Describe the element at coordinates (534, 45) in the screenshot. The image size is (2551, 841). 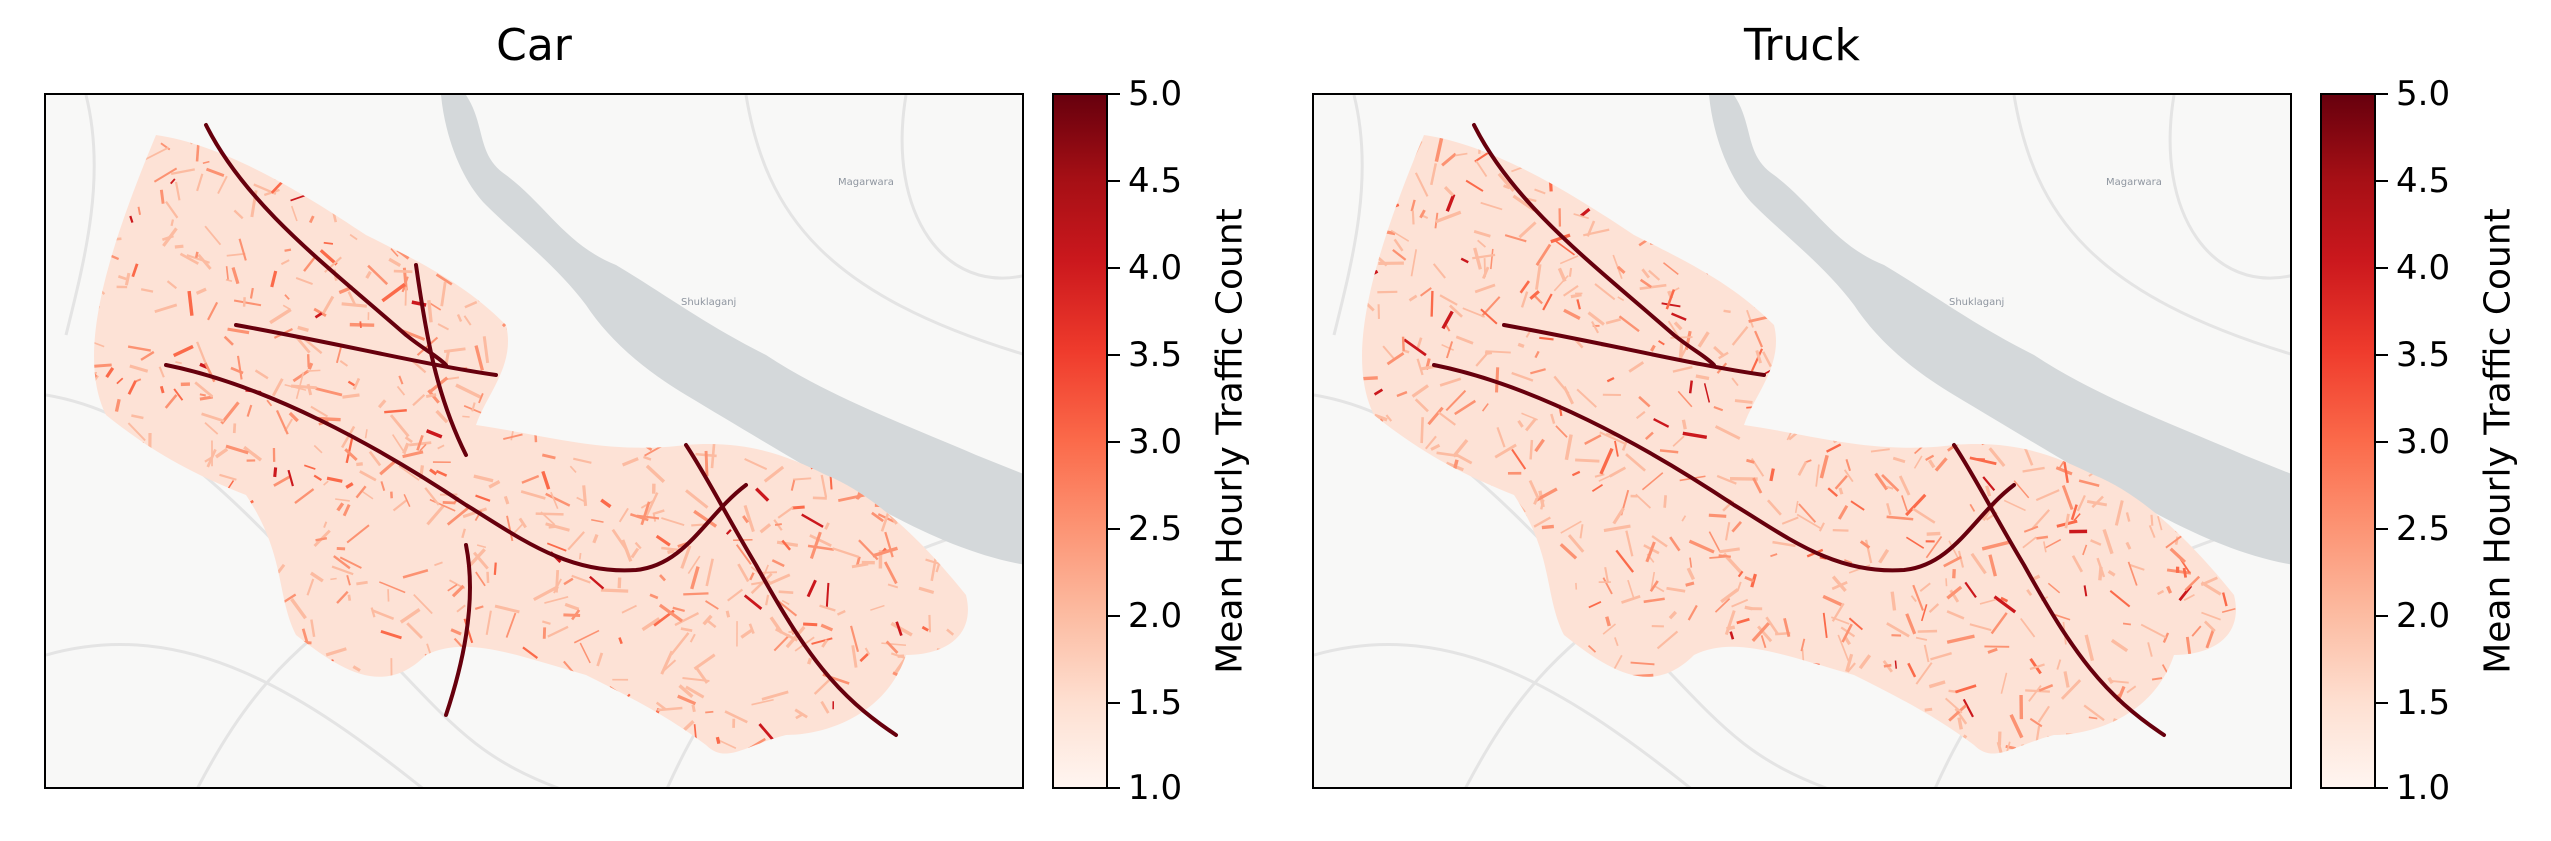
I see `panel-title: Car` at that location.